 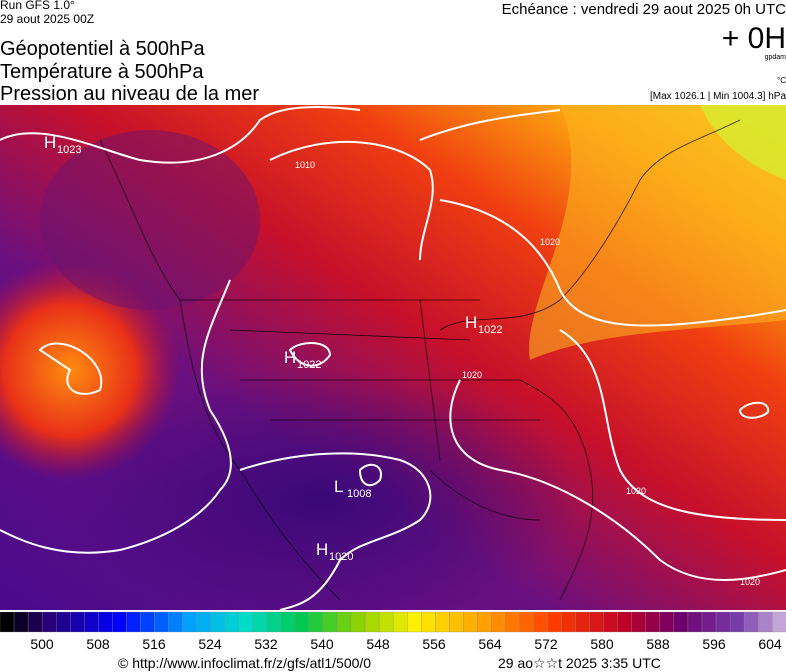 I want to click on color-scale-label: 532, so click(x=266, y=644).